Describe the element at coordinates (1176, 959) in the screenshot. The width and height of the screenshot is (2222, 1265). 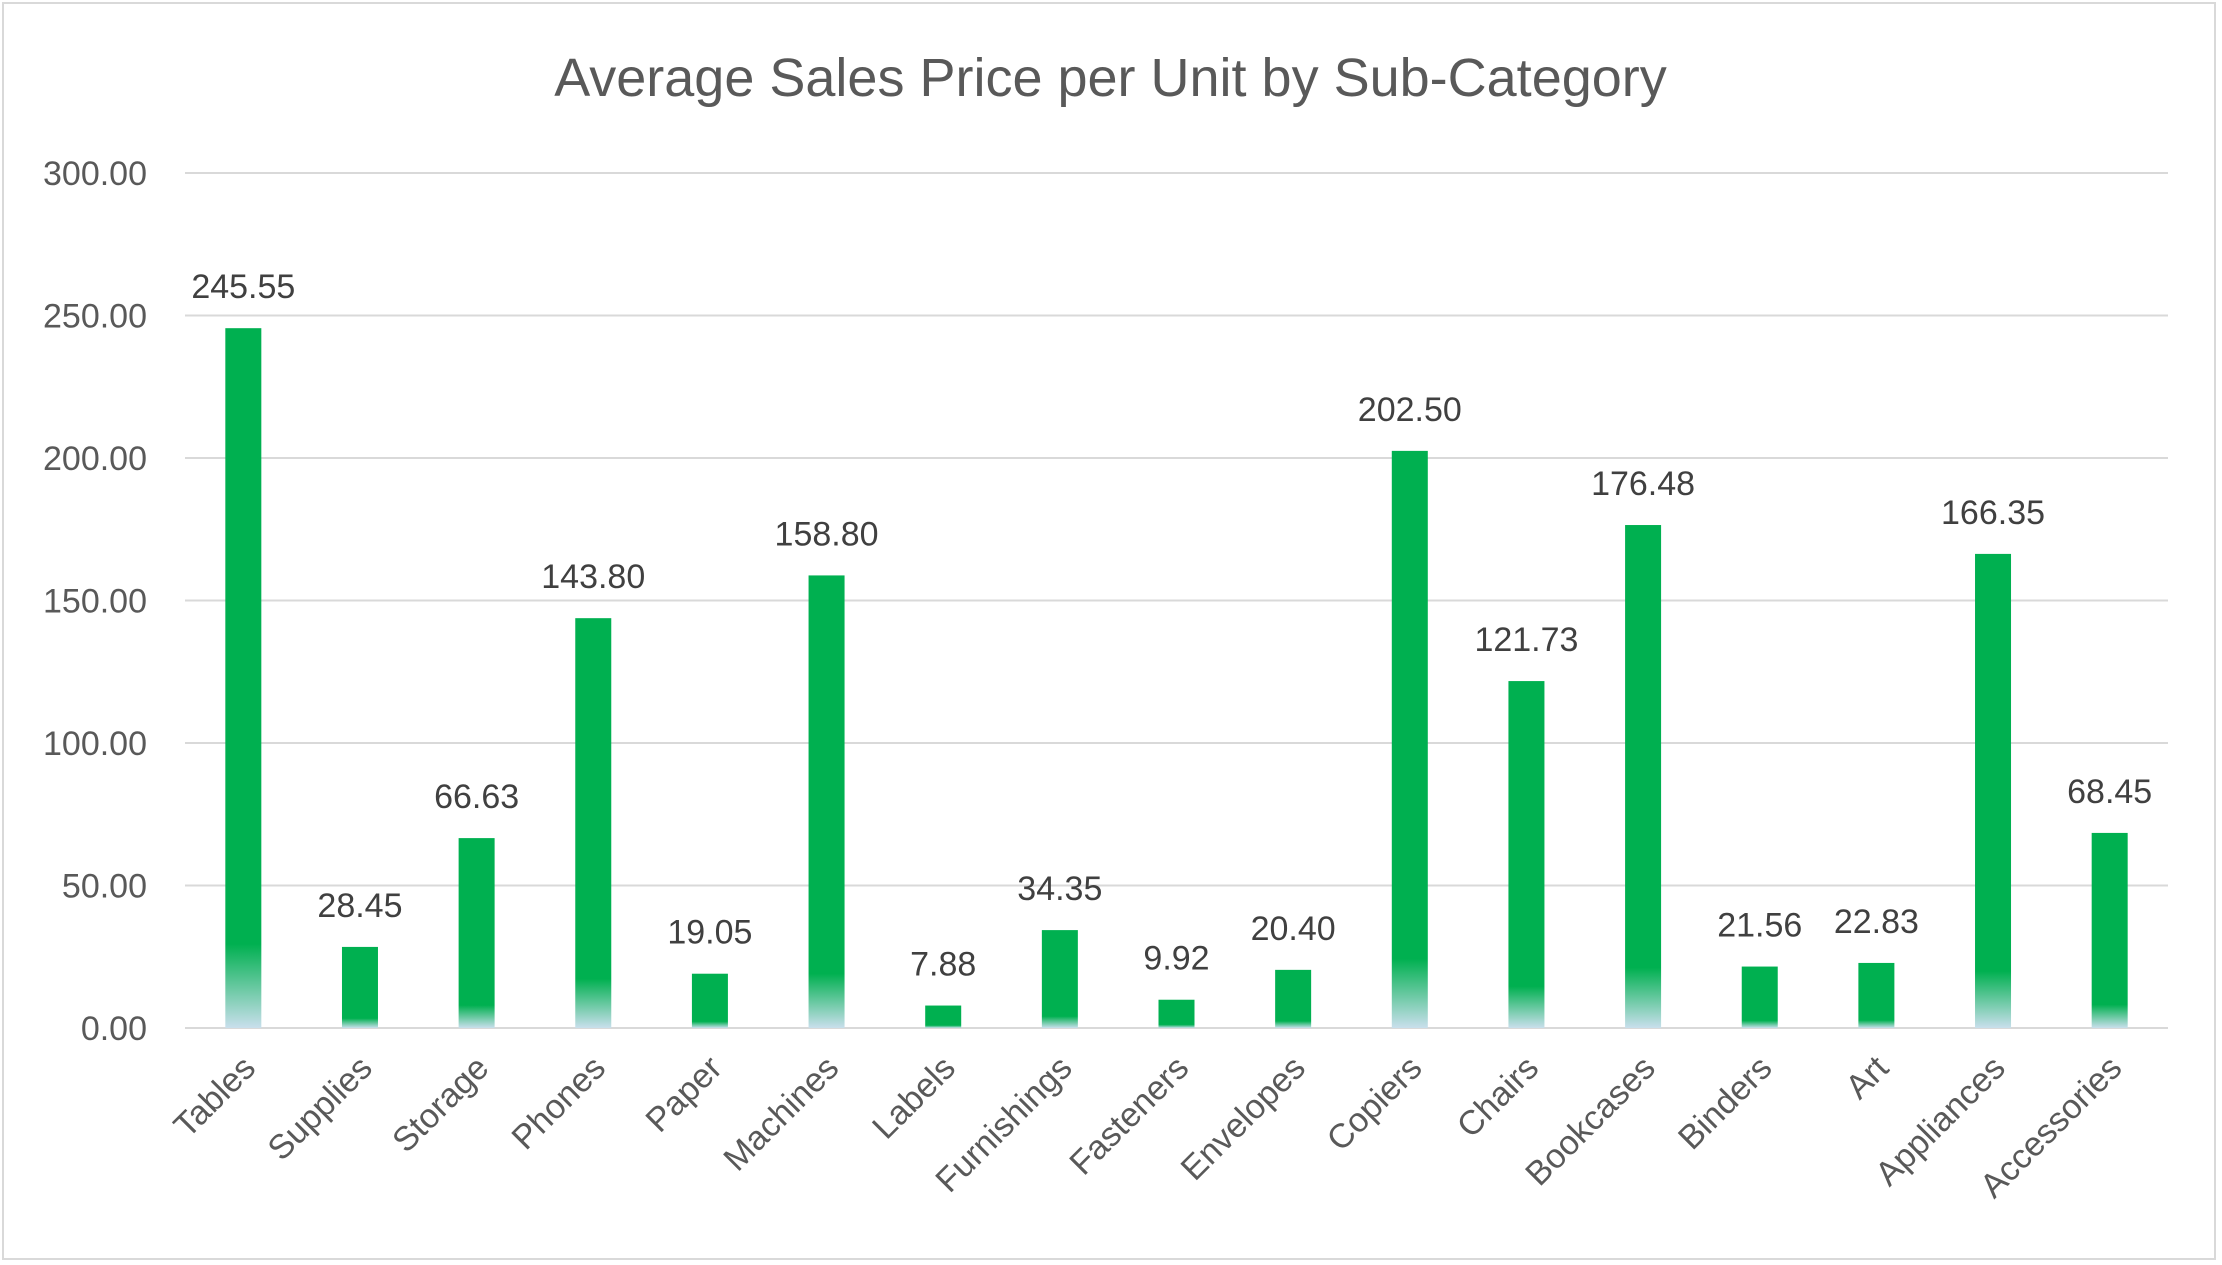
I see `data-label: 9.92` at that location.